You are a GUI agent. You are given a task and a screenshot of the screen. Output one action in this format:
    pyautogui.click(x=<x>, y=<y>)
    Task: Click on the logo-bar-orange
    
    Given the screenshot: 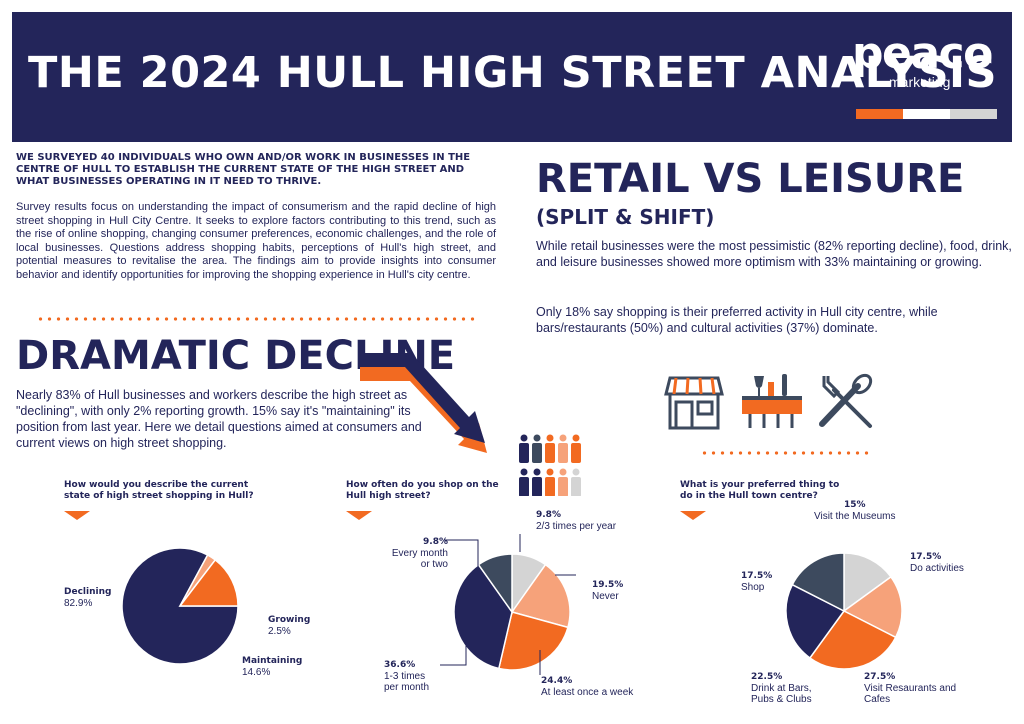 What is the action you would take?
    pyautogui.click(x=879, y=114)
    